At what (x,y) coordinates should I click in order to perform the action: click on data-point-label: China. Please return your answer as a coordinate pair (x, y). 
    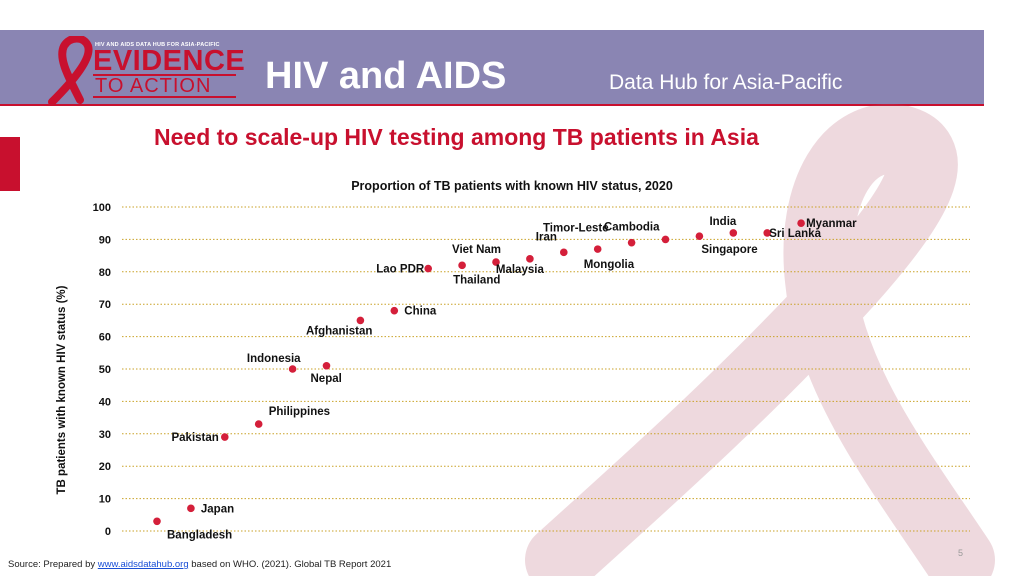
    Looking at the image, I should click on (420, 312).